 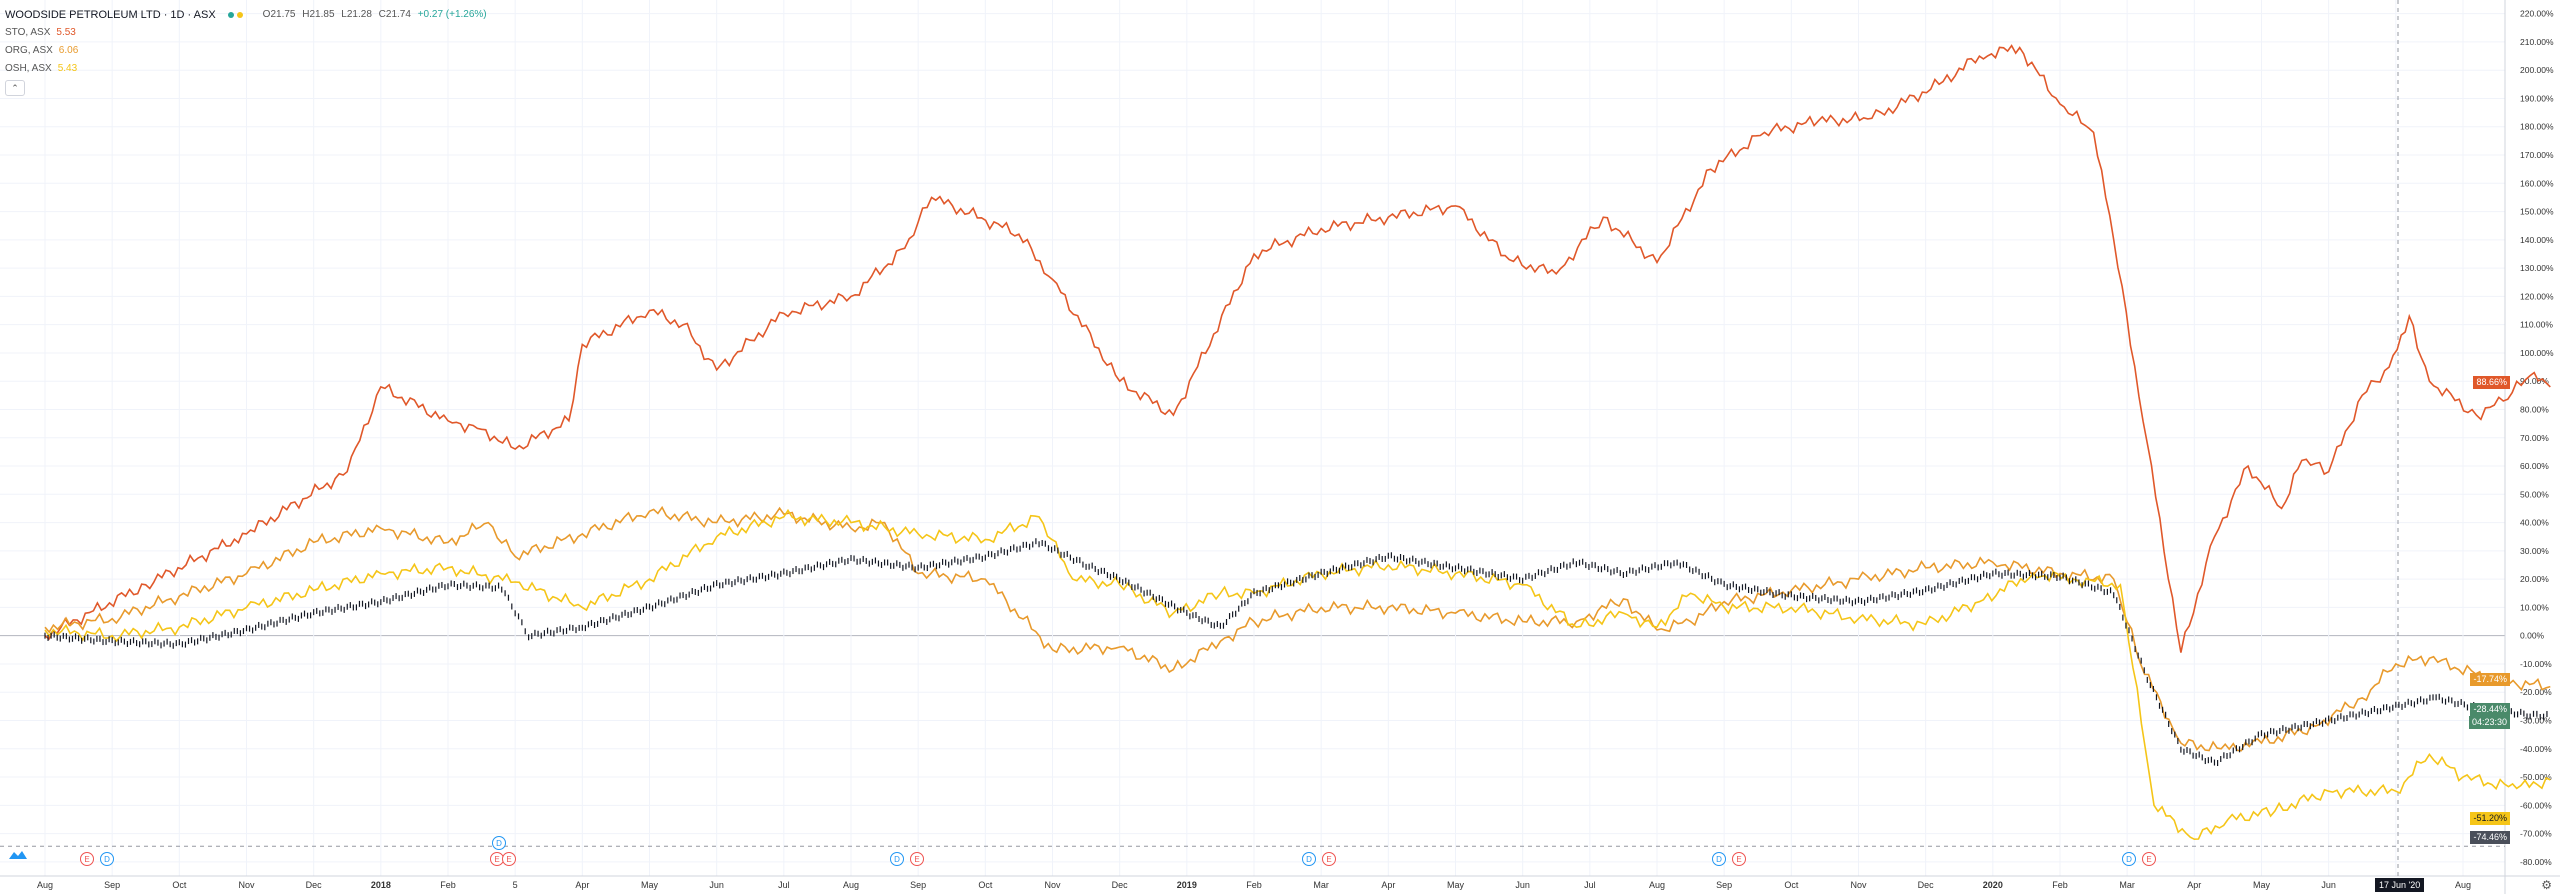 What do you see at coordinates (2537, 296) in the screenshot?
I see `y-tick-label: 120.00%` at bounding box center [2537, 296].